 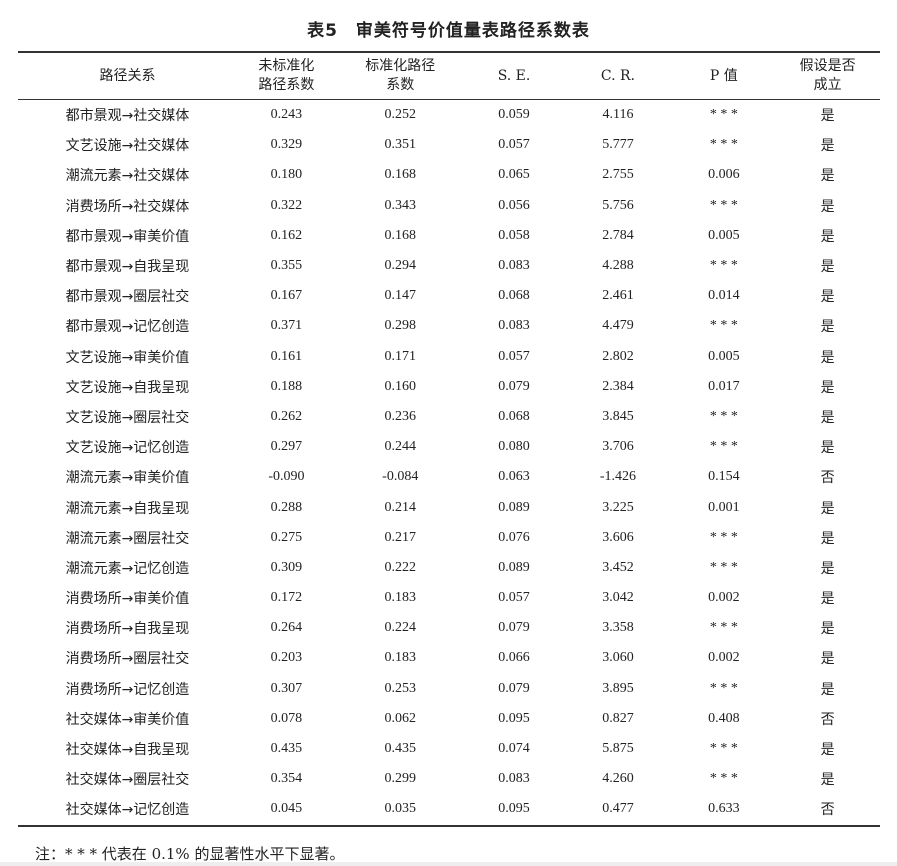 What do you see at coordinates (127, 357) in the screenshot?
I see `table-cell: 文艺设施→审美价值` at bounding box center [127, 357].